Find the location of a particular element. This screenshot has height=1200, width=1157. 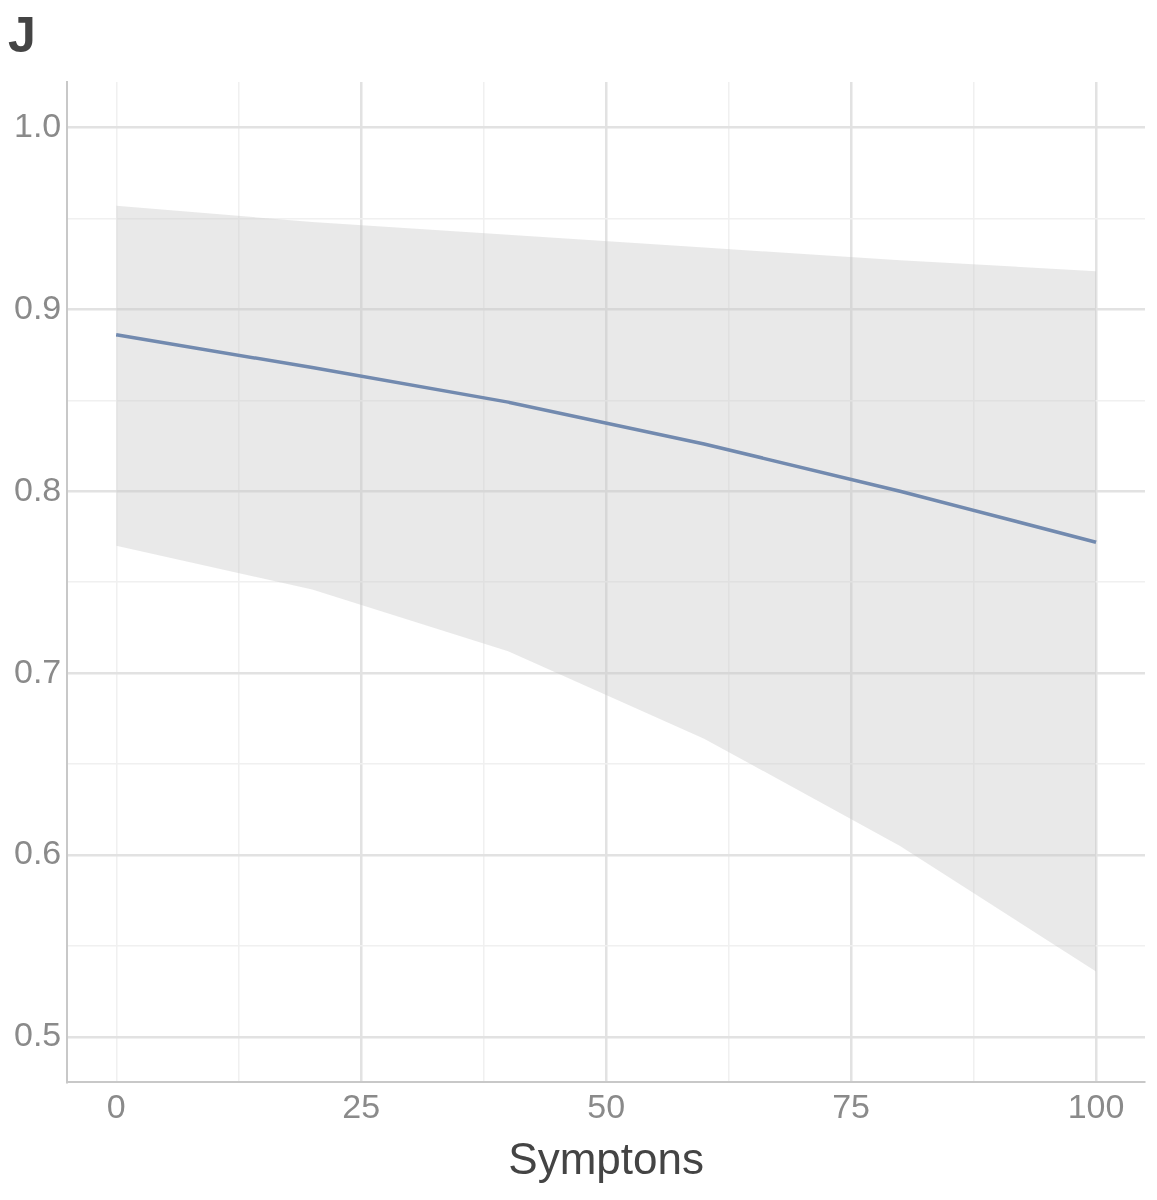

chart-title: J is located at coordinates (22, 34).